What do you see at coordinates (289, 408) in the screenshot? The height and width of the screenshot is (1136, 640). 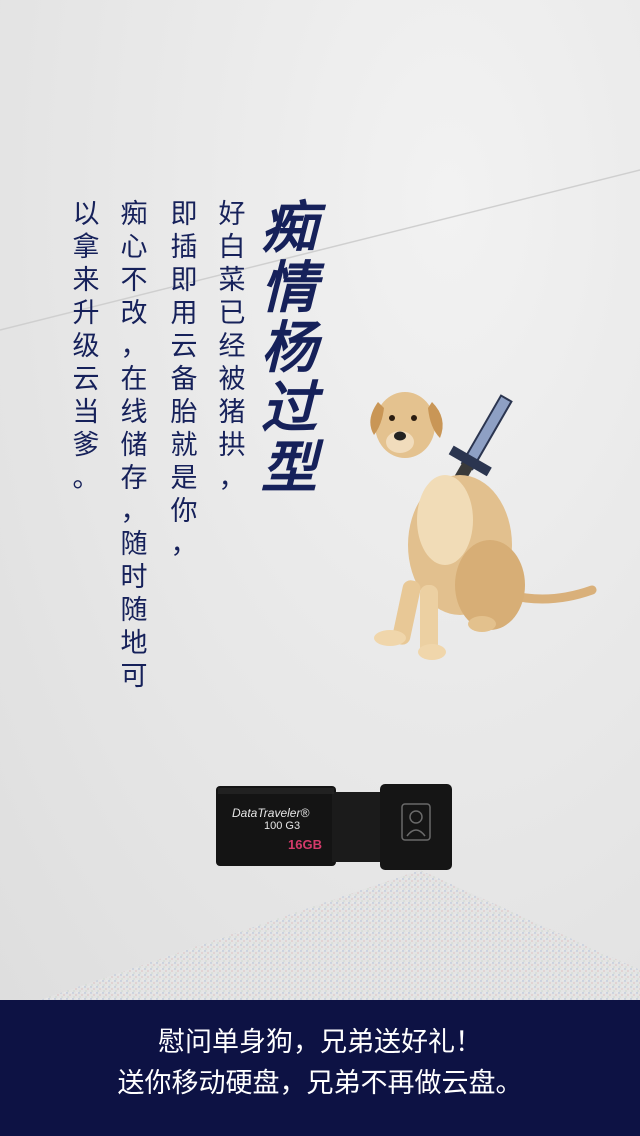 I see `title-char: 过` at bounding box center [289, 408].